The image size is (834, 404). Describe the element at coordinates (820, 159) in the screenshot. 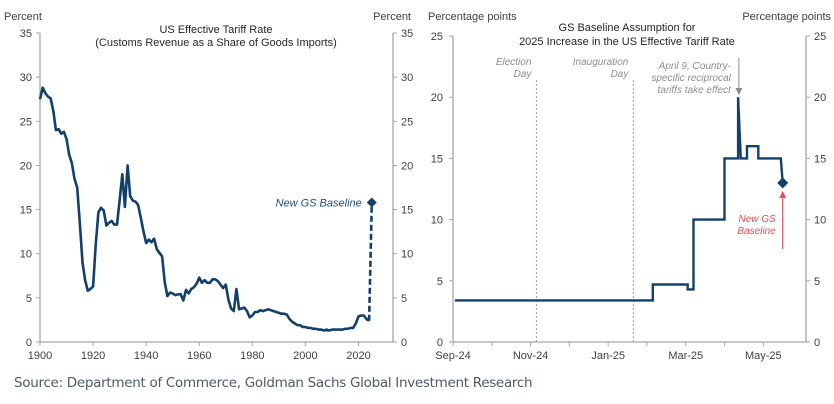

I see `right-chart-y-tick-label-right: 15` at that location.